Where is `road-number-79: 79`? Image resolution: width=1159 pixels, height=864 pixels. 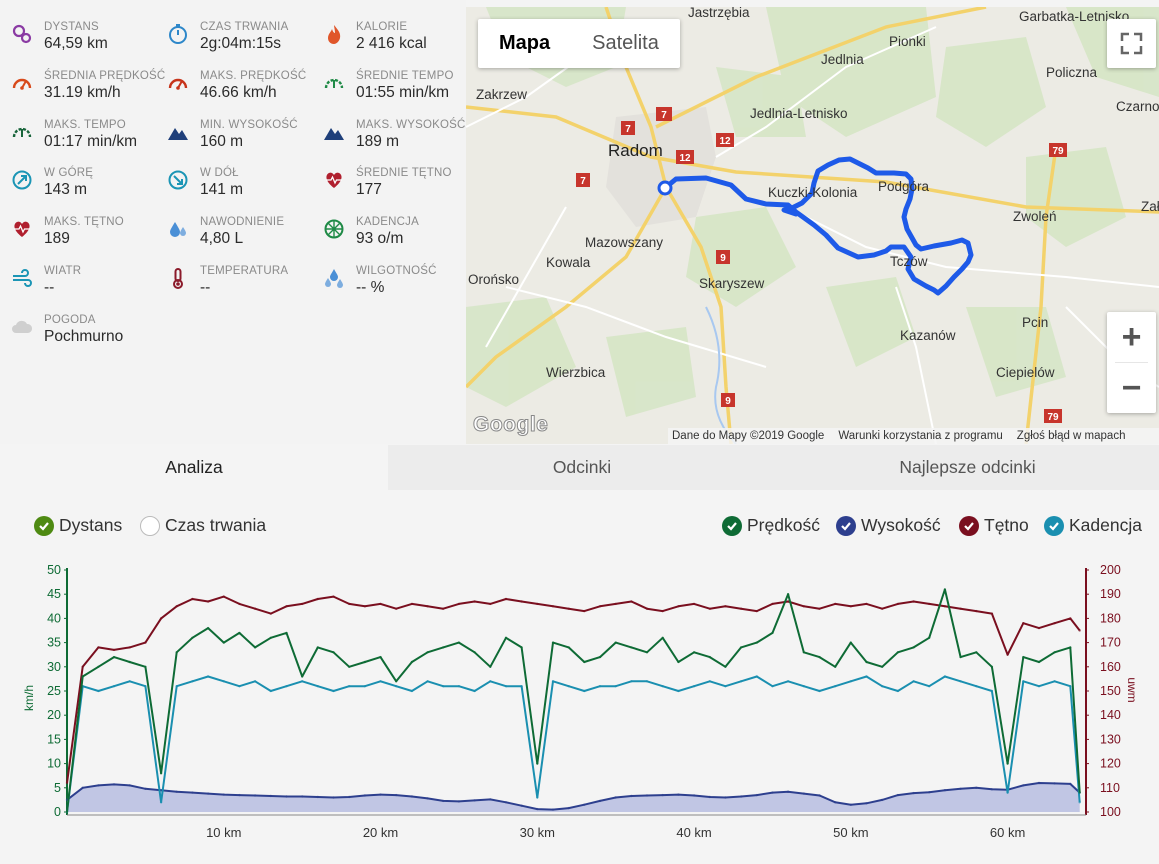
road-number-79: 79 is located at coordinates (1058, 151).